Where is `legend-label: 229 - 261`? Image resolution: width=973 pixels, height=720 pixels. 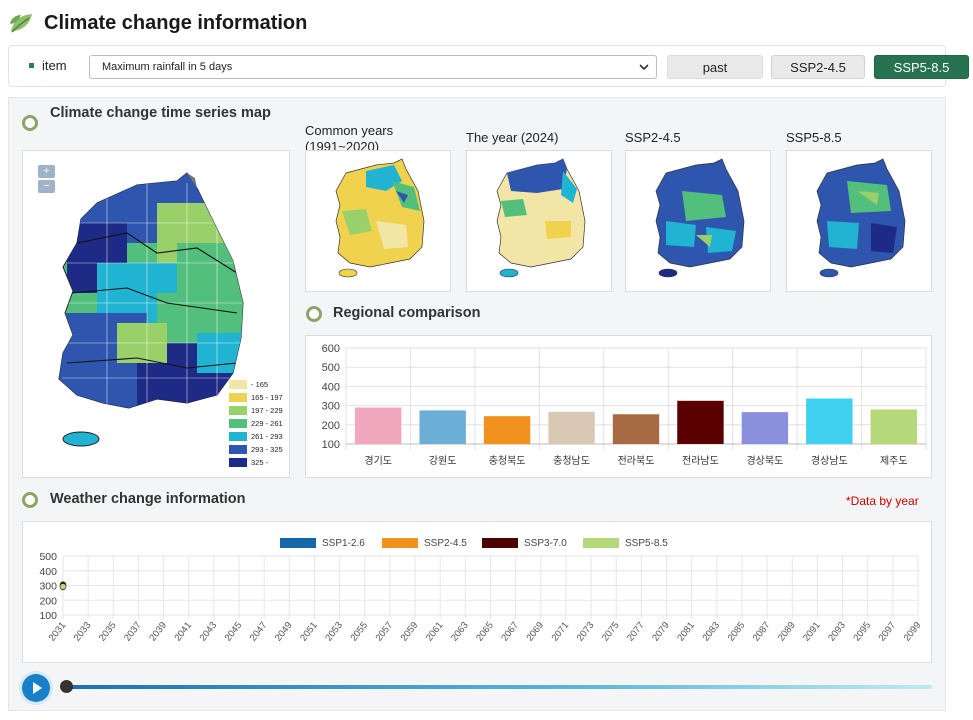 legend-label: 229 - 261 is located at coordinates (267, 423).